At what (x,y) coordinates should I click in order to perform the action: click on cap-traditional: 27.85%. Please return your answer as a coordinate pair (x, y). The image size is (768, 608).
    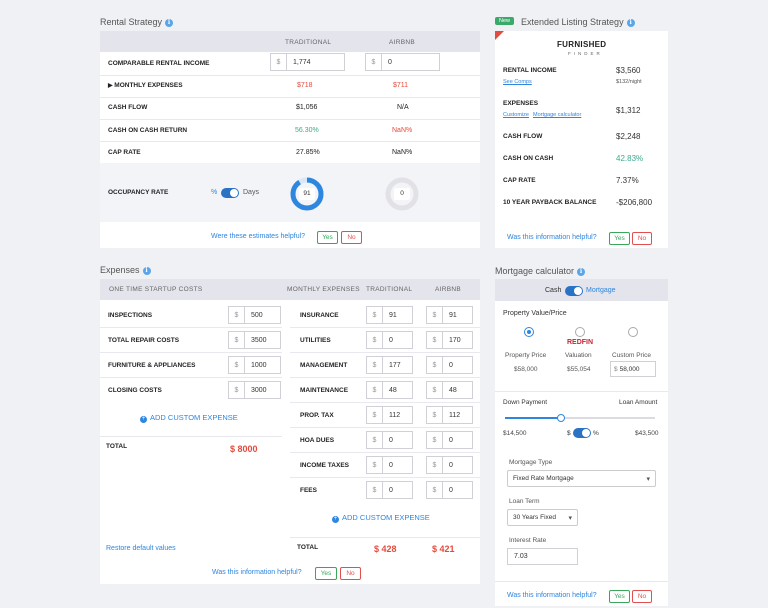
    Looking at the image, I should click on (308, 152).